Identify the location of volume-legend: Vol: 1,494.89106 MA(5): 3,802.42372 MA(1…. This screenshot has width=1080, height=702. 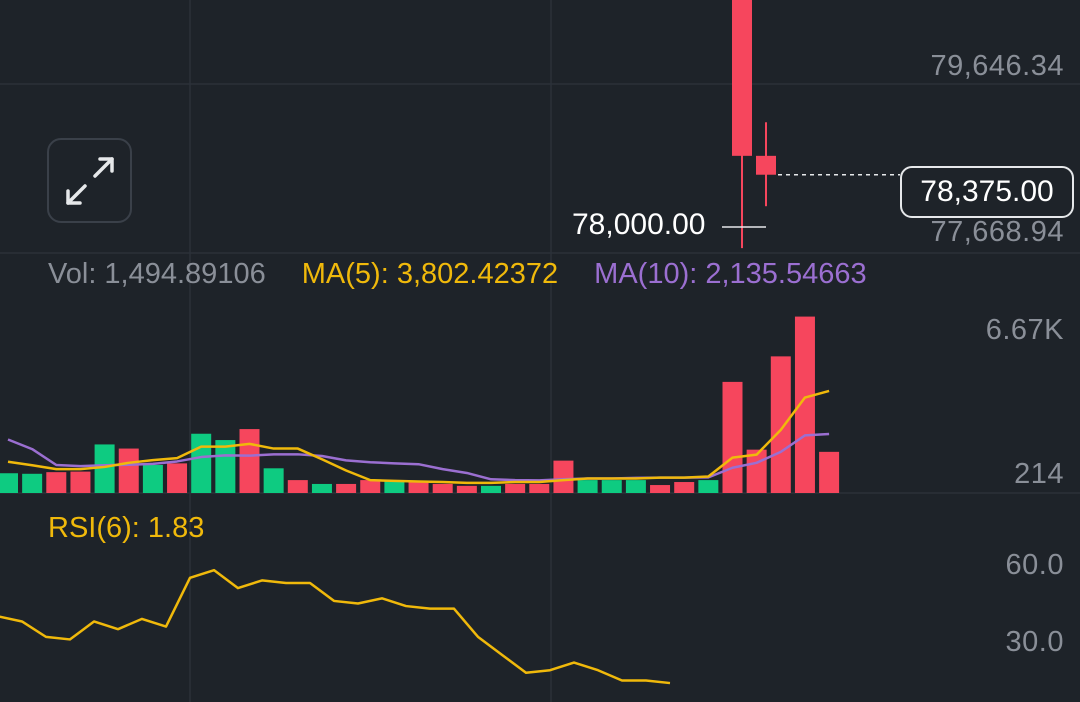
(471, 274).